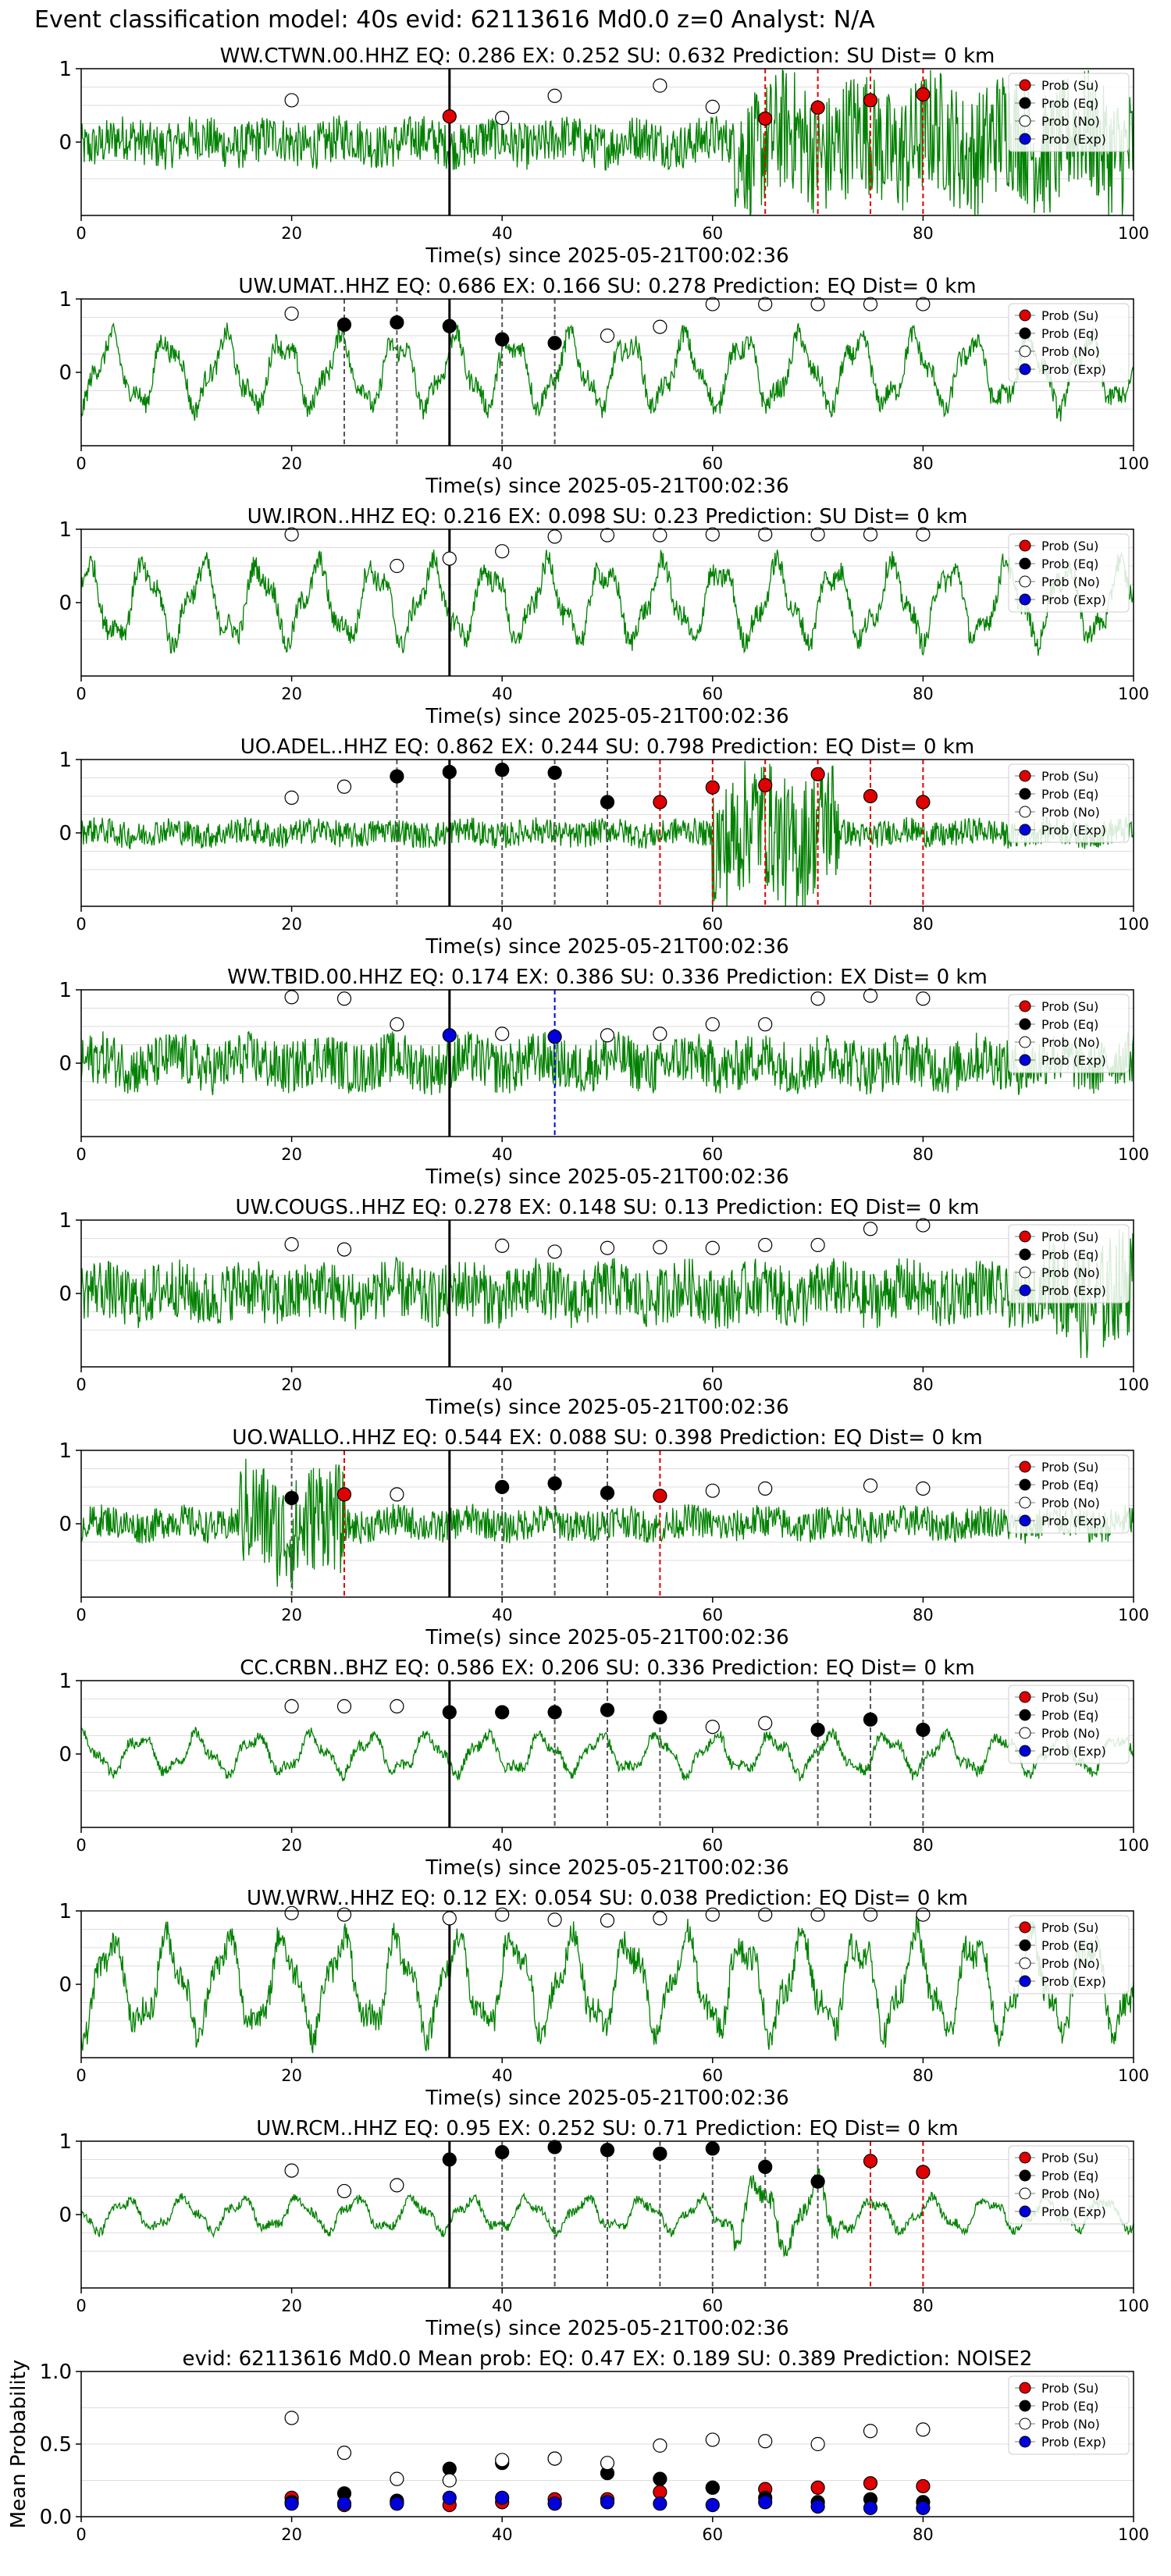 This screenshot has width=1171, height=2576. What do you see at coordinates (1070, 351) in the screenshot?
I see `legend-label: Prob (No)` at bounding box center [1070, 351].